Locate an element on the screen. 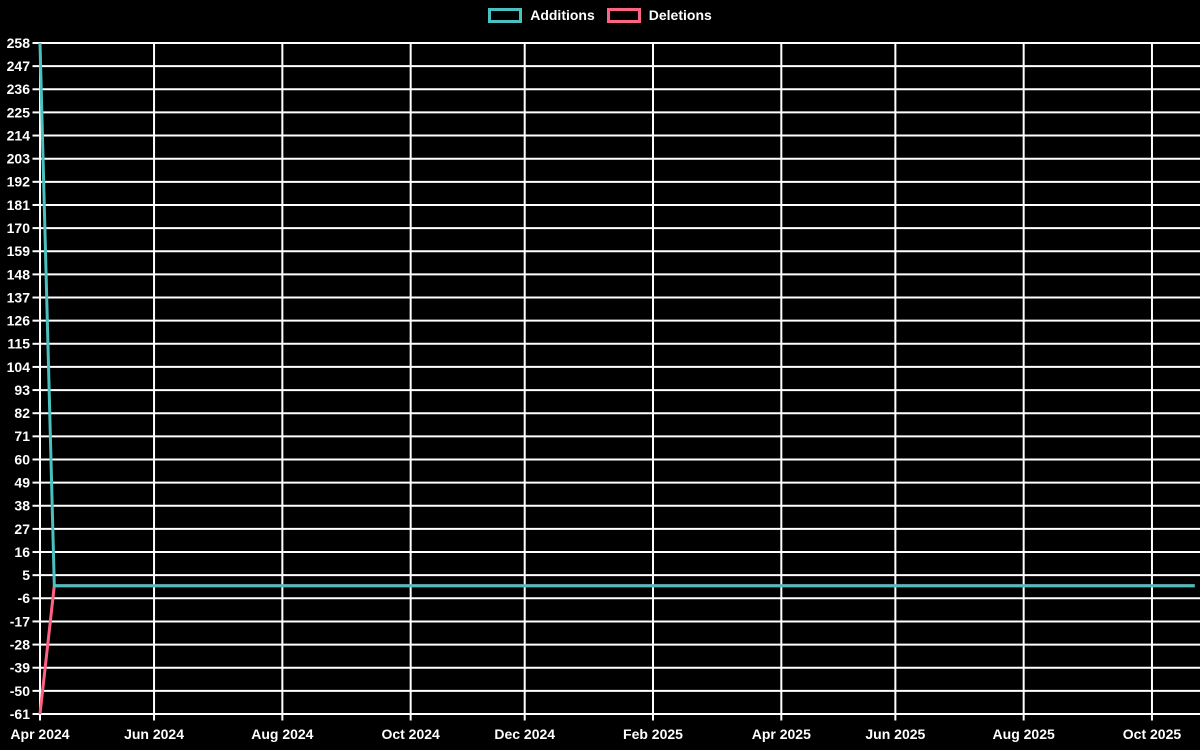 The width and height of the screenshot is (1200, 750). svg-text: -17 is located at coordinates (20, 621).